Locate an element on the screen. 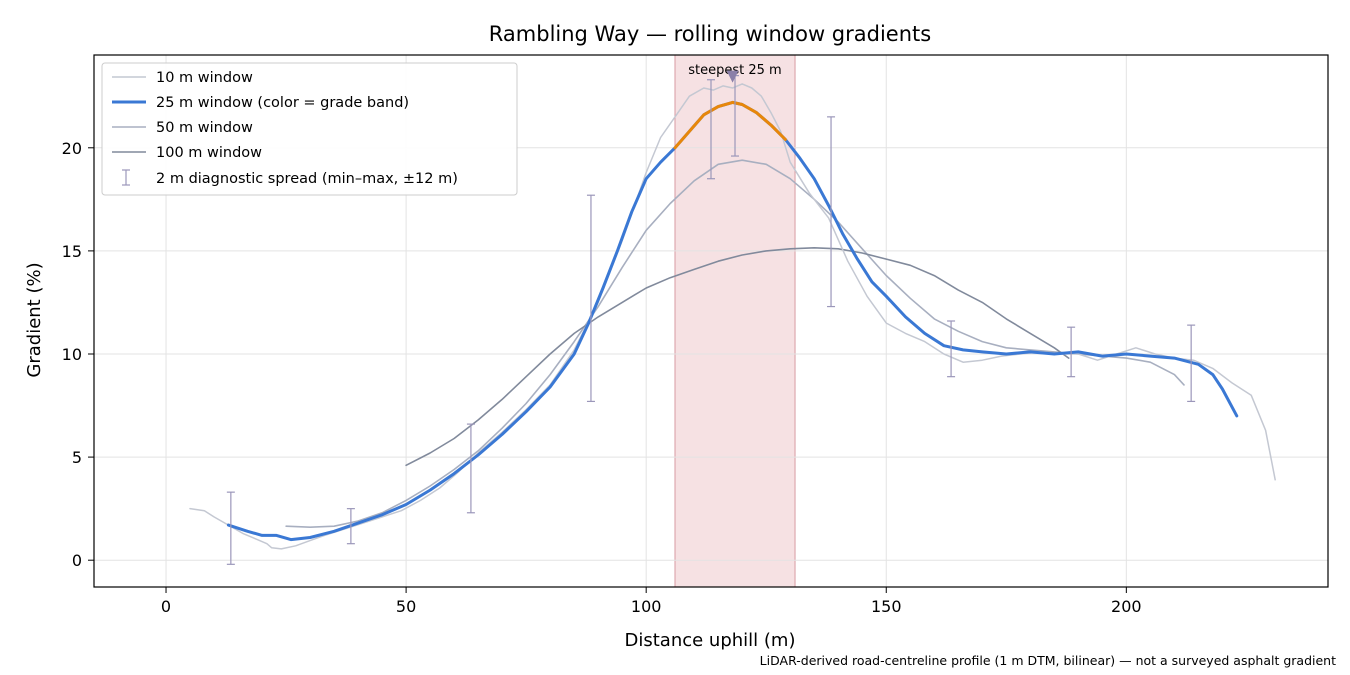  legend-label-50m: 50 m window is located at coordinates (204, 128).